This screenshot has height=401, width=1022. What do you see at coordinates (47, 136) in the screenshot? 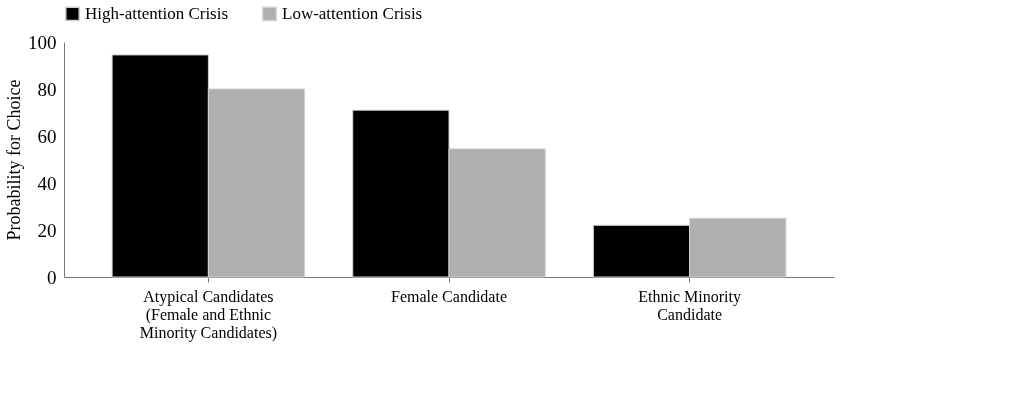
I see `y-tick-label: 60` at bounding box center [47, 136].